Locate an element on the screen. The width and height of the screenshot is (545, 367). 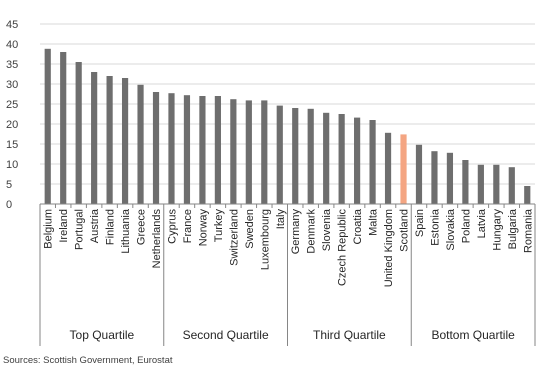
category-label: France is located at coordinates (188, 226).